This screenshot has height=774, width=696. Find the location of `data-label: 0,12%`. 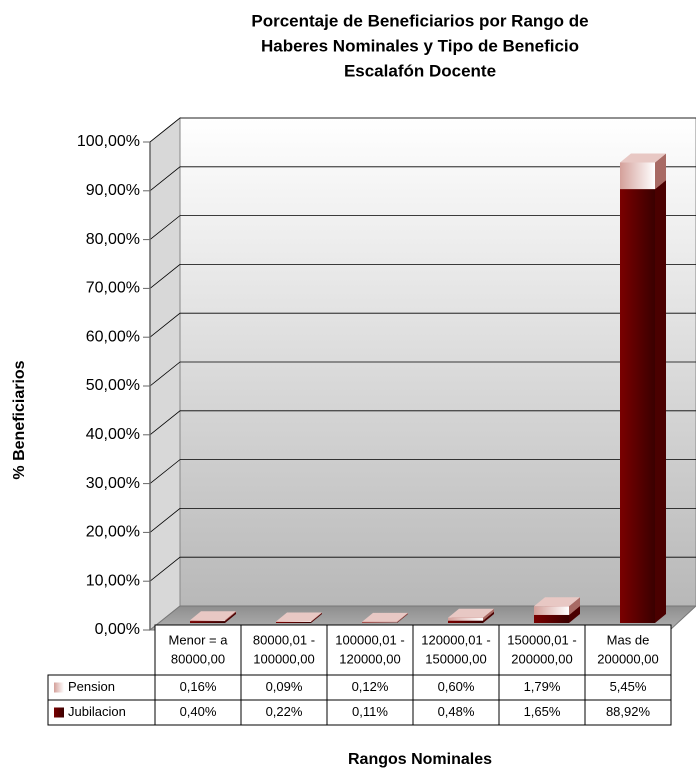

data-label: 0,12% is located at coordinates (370, 686).